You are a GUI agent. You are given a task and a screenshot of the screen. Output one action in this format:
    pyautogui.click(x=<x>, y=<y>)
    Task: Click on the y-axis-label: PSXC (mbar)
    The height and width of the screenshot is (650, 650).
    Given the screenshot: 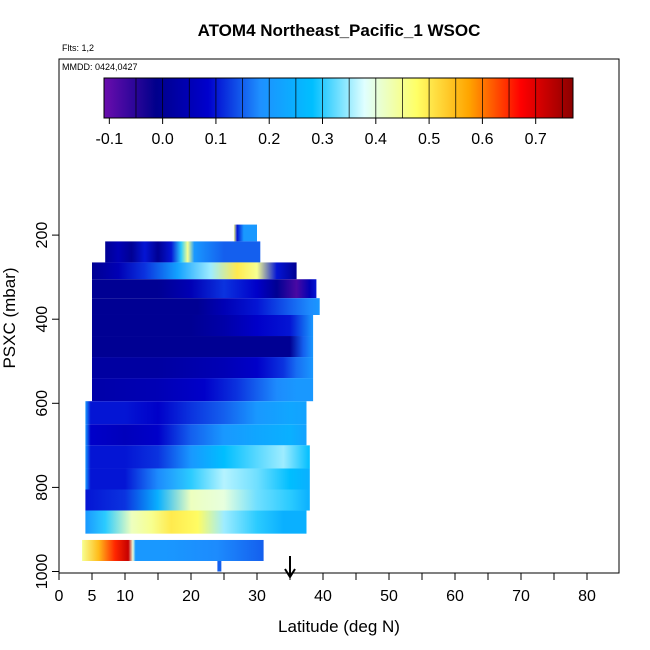 What is the action you would take?
    pyautogui.click(x=9, y=317)
    